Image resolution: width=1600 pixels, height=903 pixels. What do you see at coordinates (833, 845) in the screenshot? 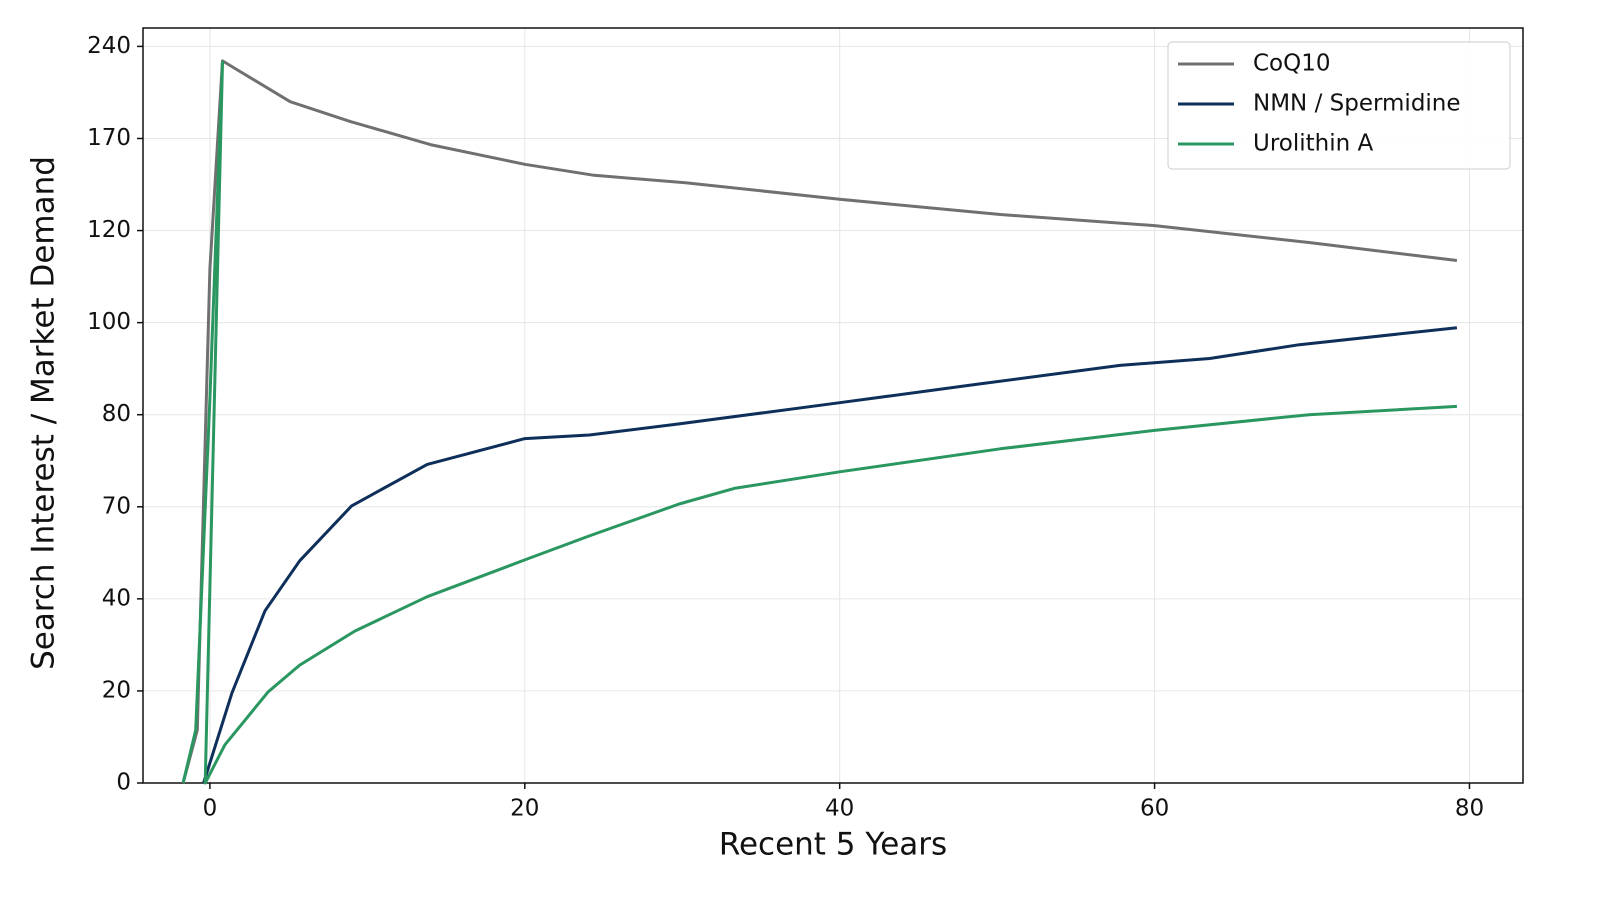
I see `x-axis-label: Recent 5 Years` at bounding box center [833, 845].